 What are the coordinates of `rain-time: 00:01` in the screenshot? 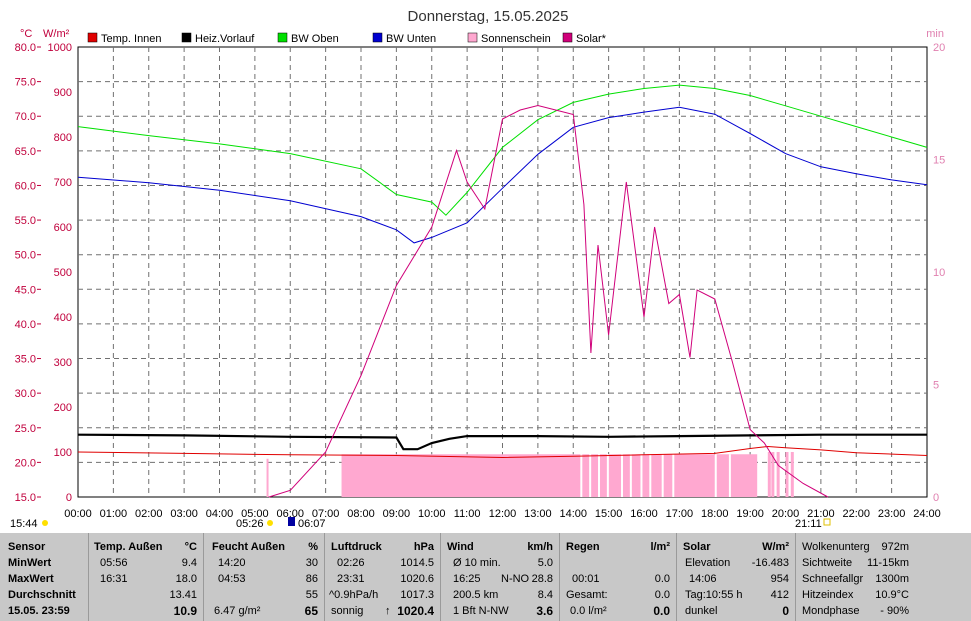 It's located at (586, 579).